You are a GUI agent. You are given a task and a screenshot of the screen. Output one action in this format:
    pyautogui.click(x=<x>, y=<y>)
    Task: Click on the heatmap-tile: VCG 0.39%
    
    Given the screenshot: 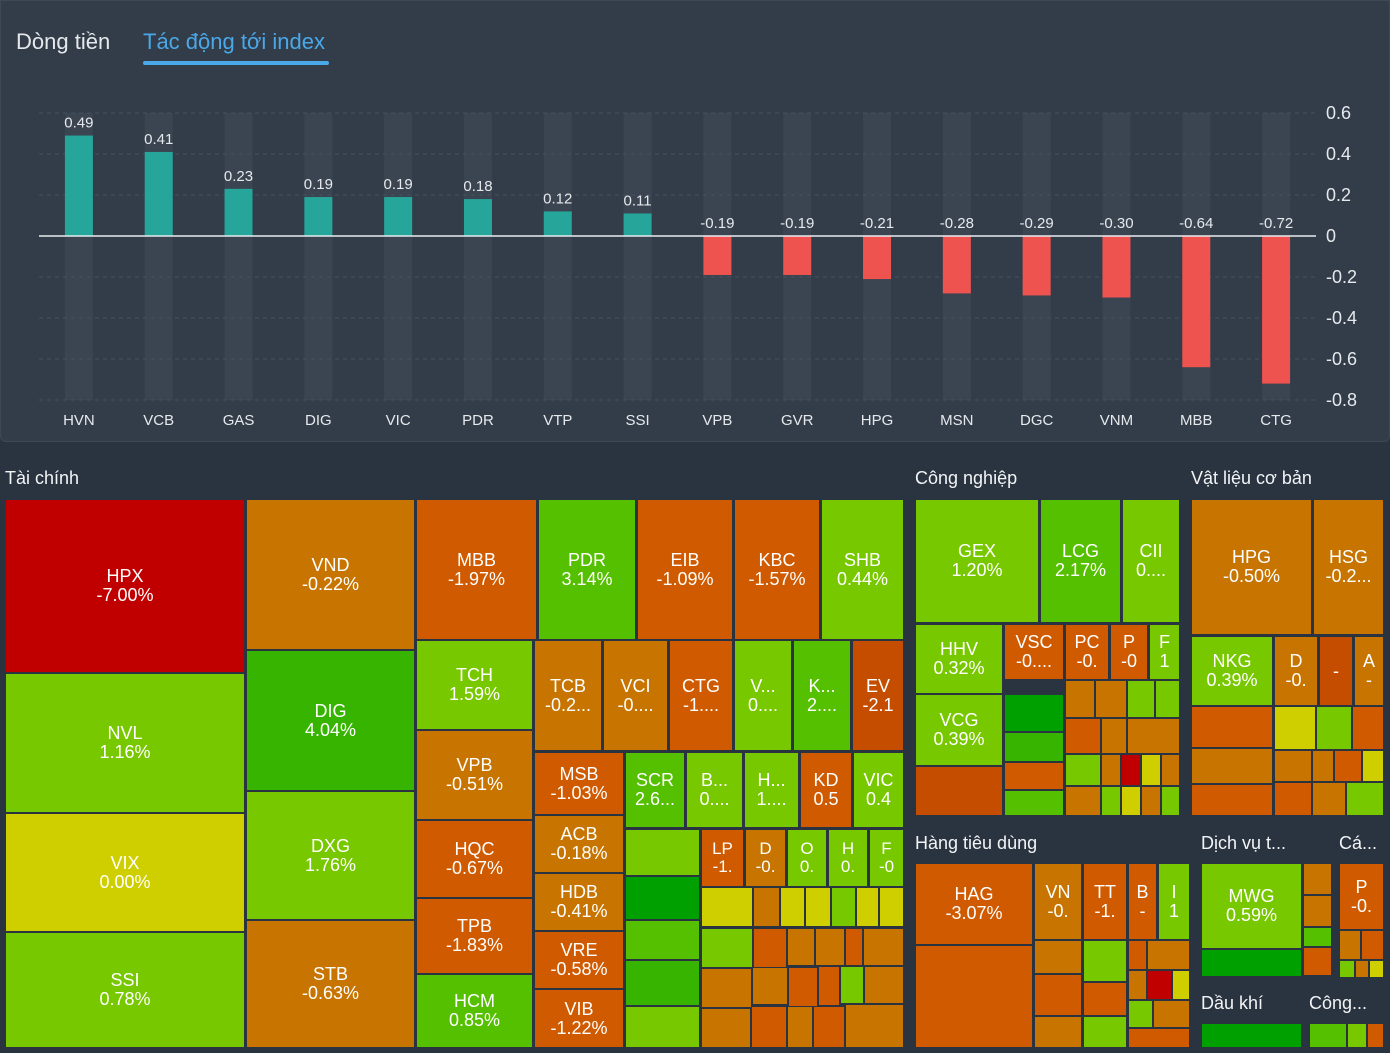 What is the action you would take?
    pyautogui.click(x=959, y=730)
    